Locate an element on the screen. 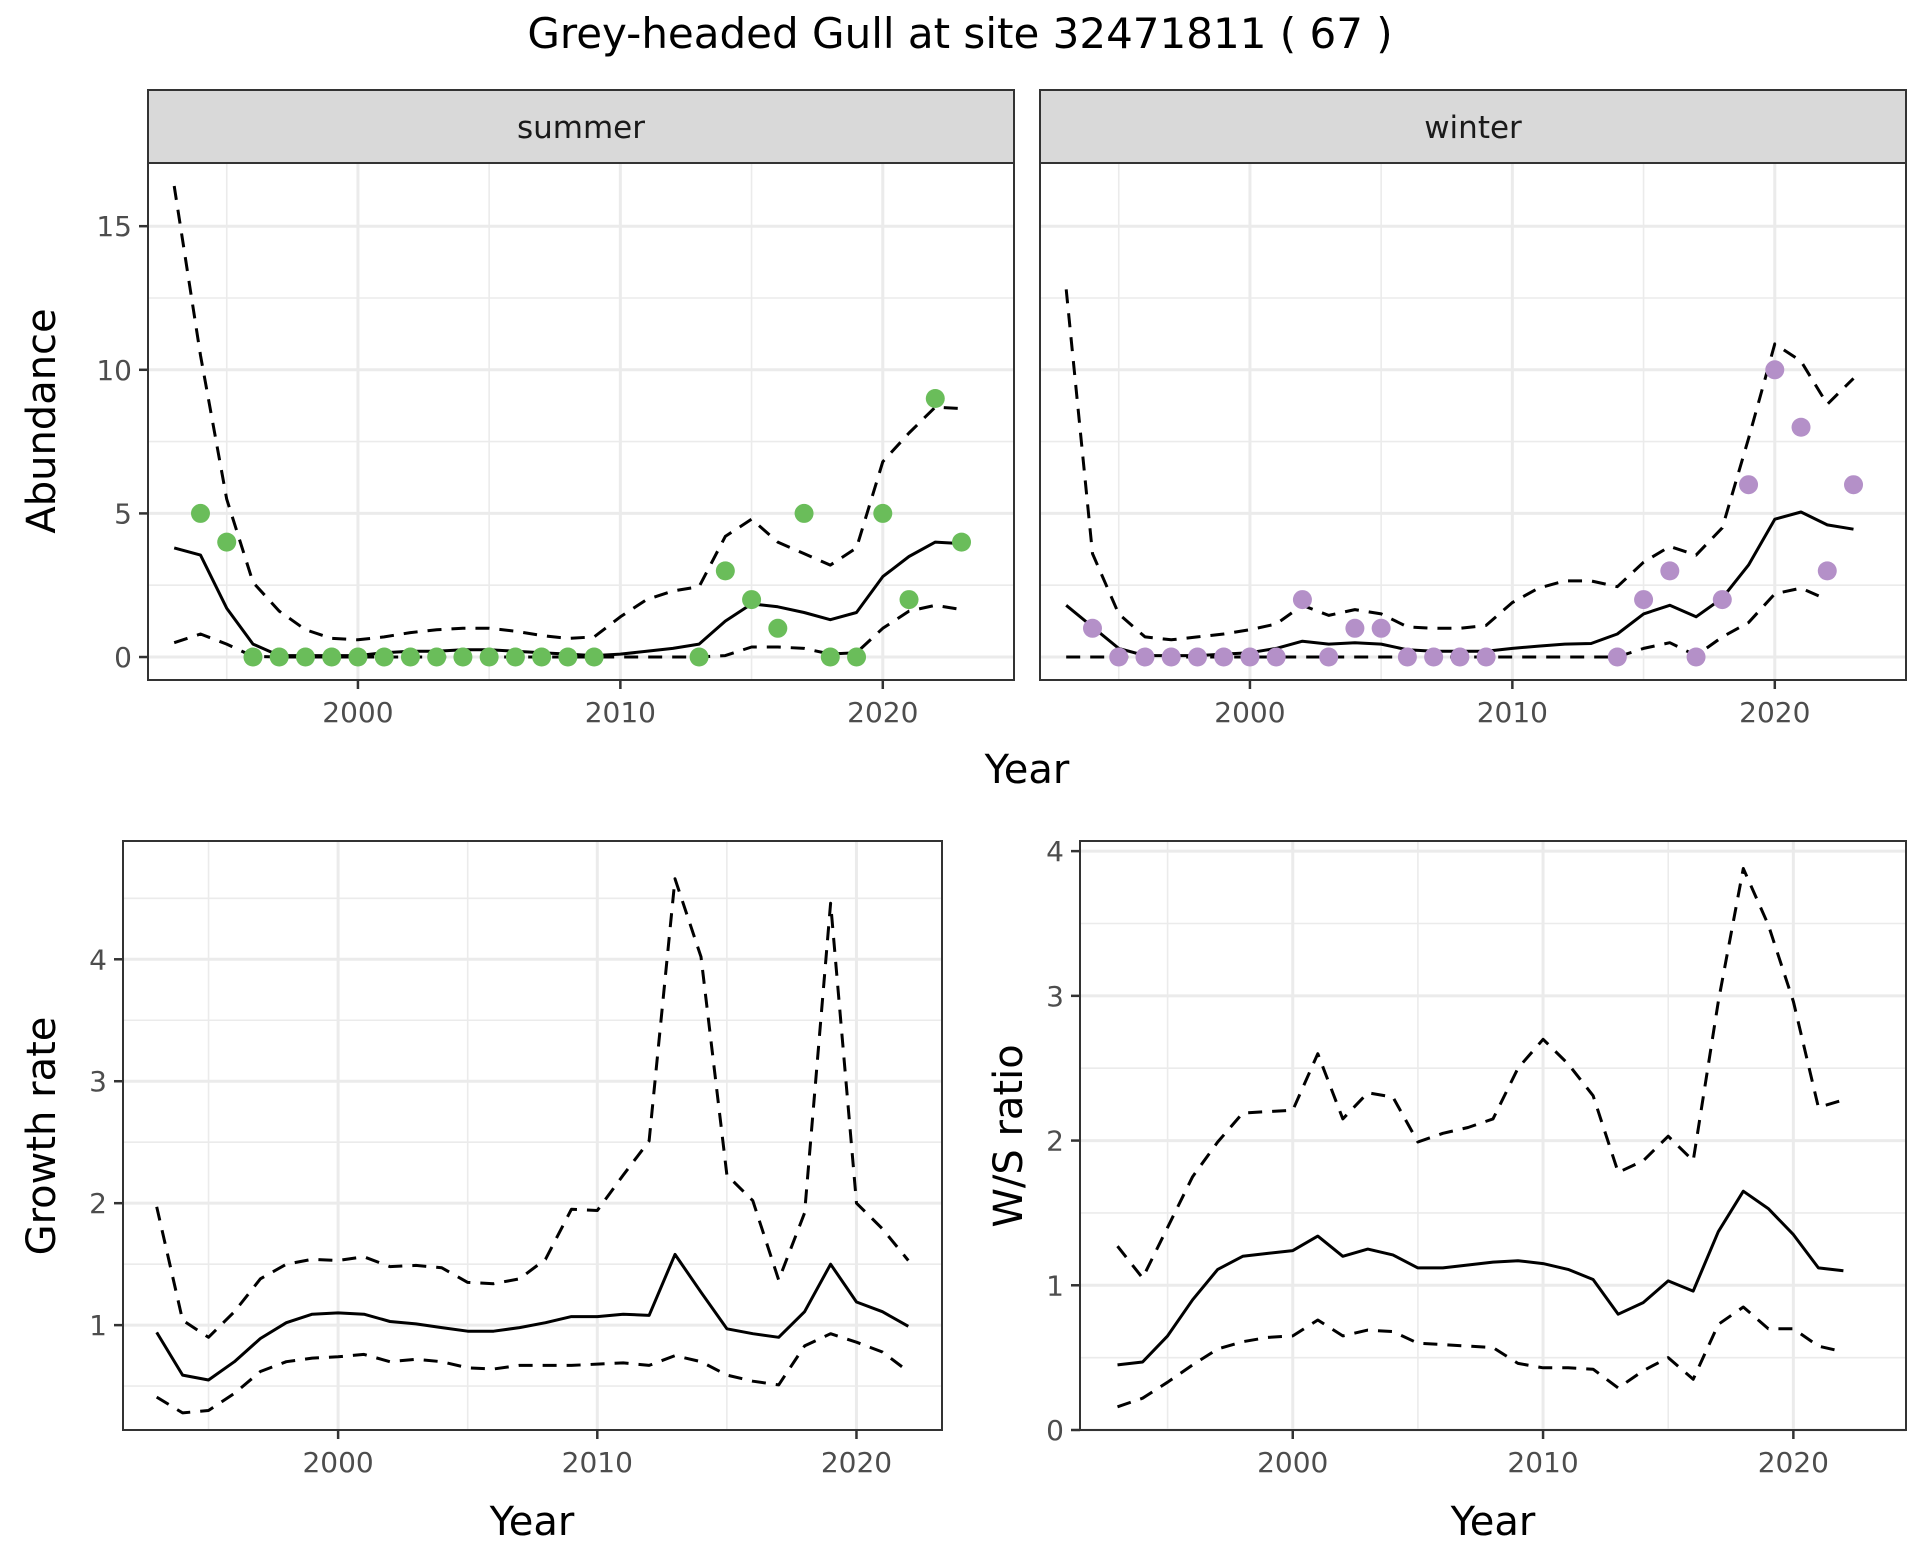  grid-summer is located at coordinates (581, 421).